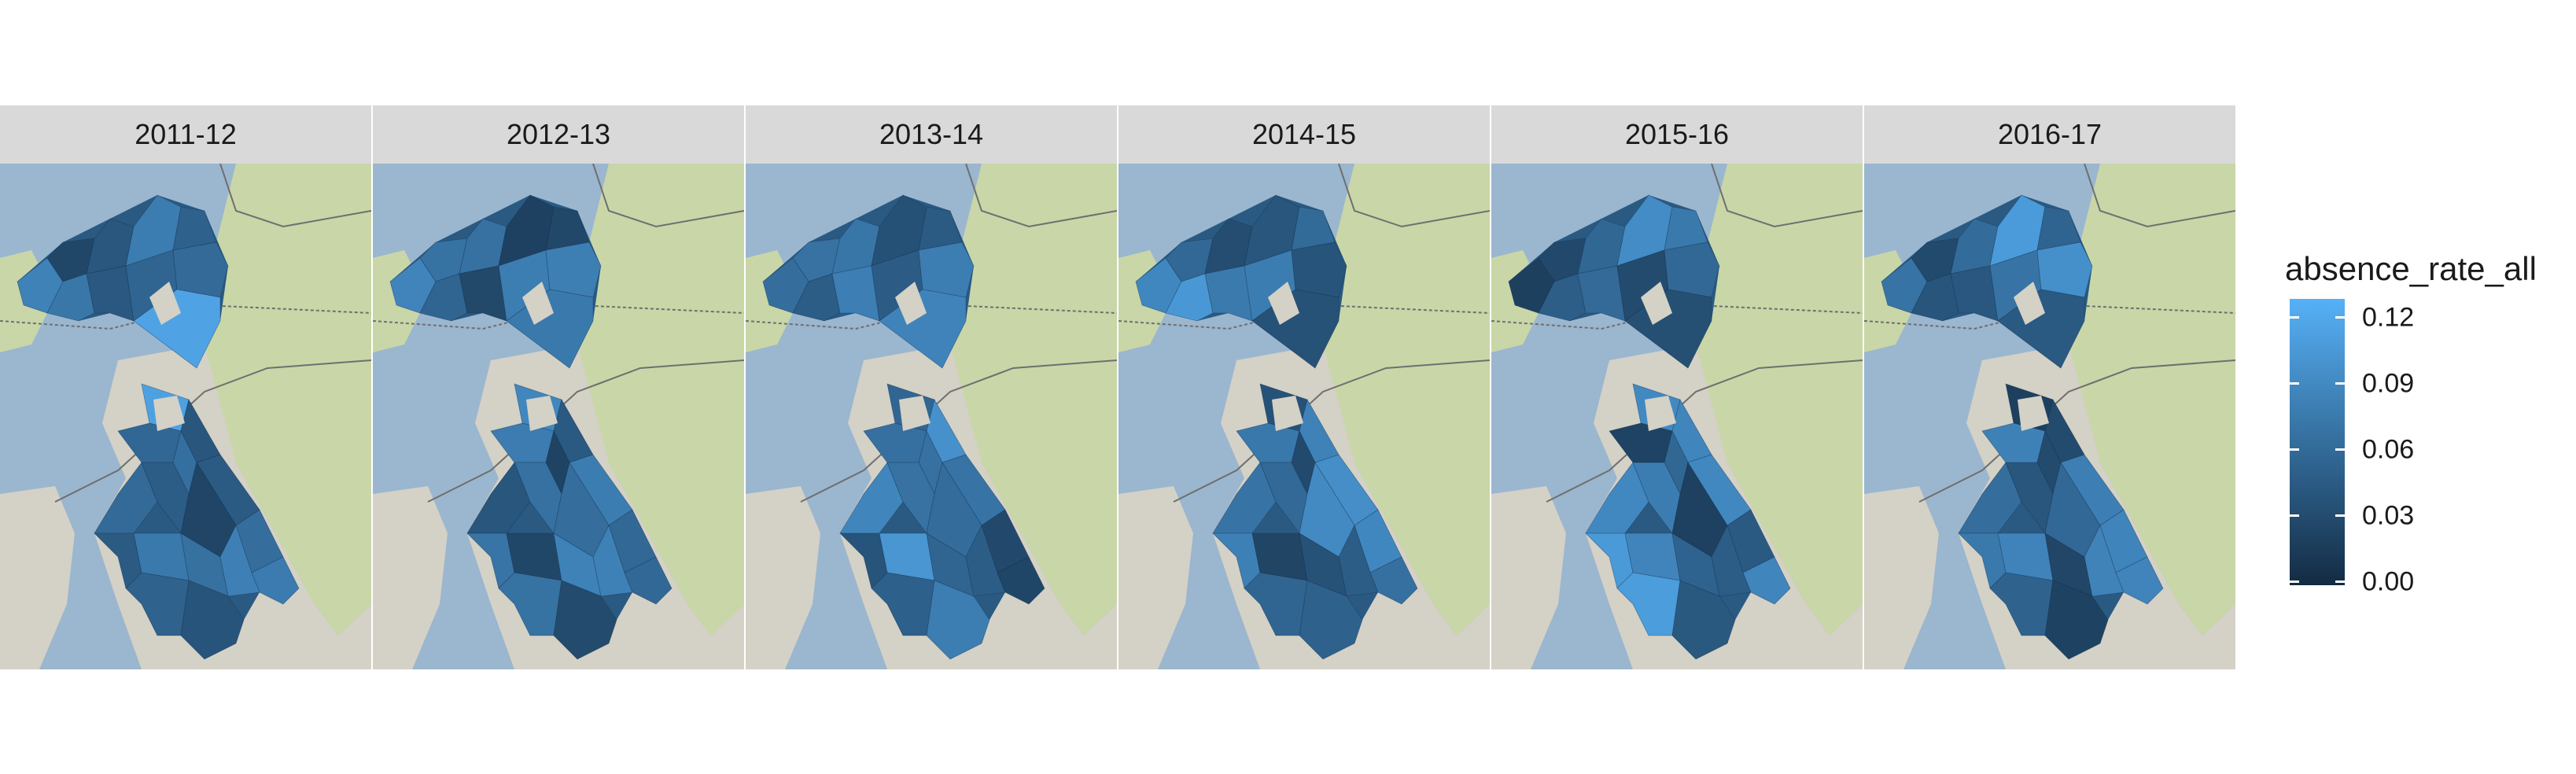 The width and height of the screenshot is (2576, 774). Describe the element at coordinates (2388, 383) in the screenshot. I see `legend-tick-label: 0.09` at that location.